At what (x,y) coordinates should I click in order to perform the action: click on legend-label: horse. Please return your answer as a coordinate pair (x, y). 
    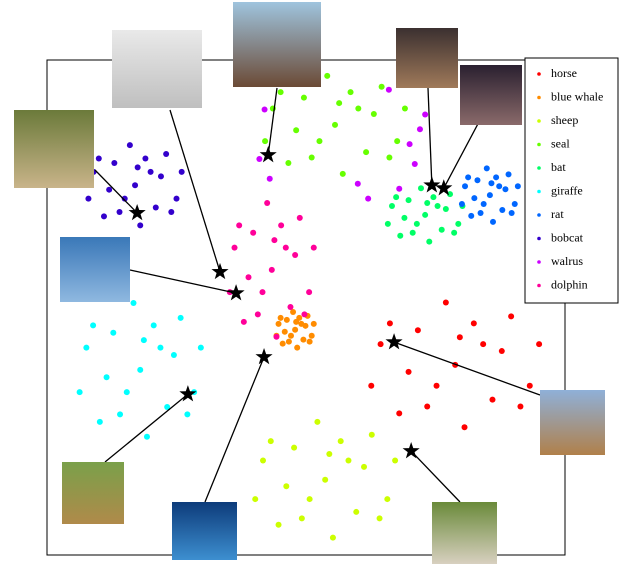
    Looking at the image, I should click on (564, 73).